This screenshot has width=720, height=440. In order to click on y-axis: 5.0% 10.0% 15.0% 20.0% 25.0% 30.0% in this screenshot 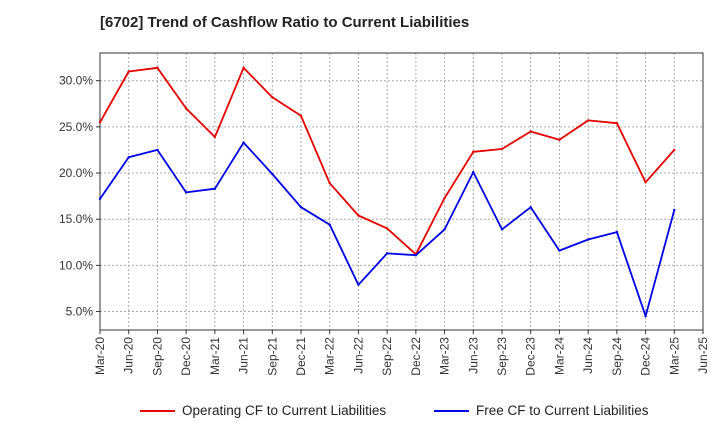, I will do `click(79, 196)`.